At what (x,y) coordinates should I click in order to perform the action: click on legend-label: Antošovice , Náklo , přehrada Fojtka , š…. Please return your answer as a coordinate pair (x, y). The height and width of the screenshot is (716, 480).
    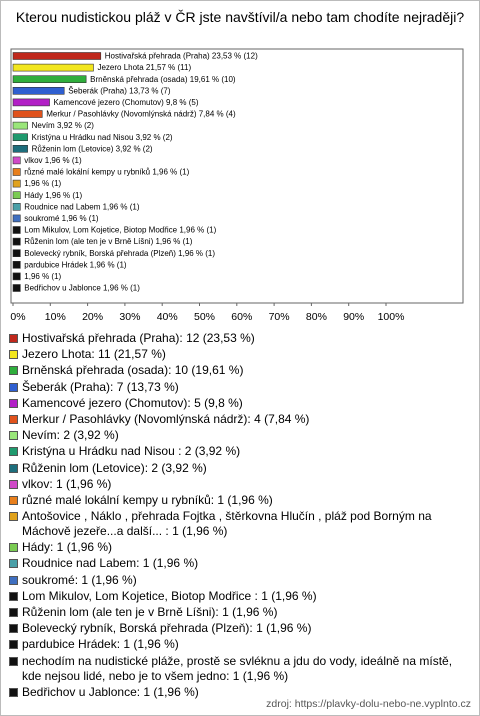
    Looking at the image, I should click on (227, 524).